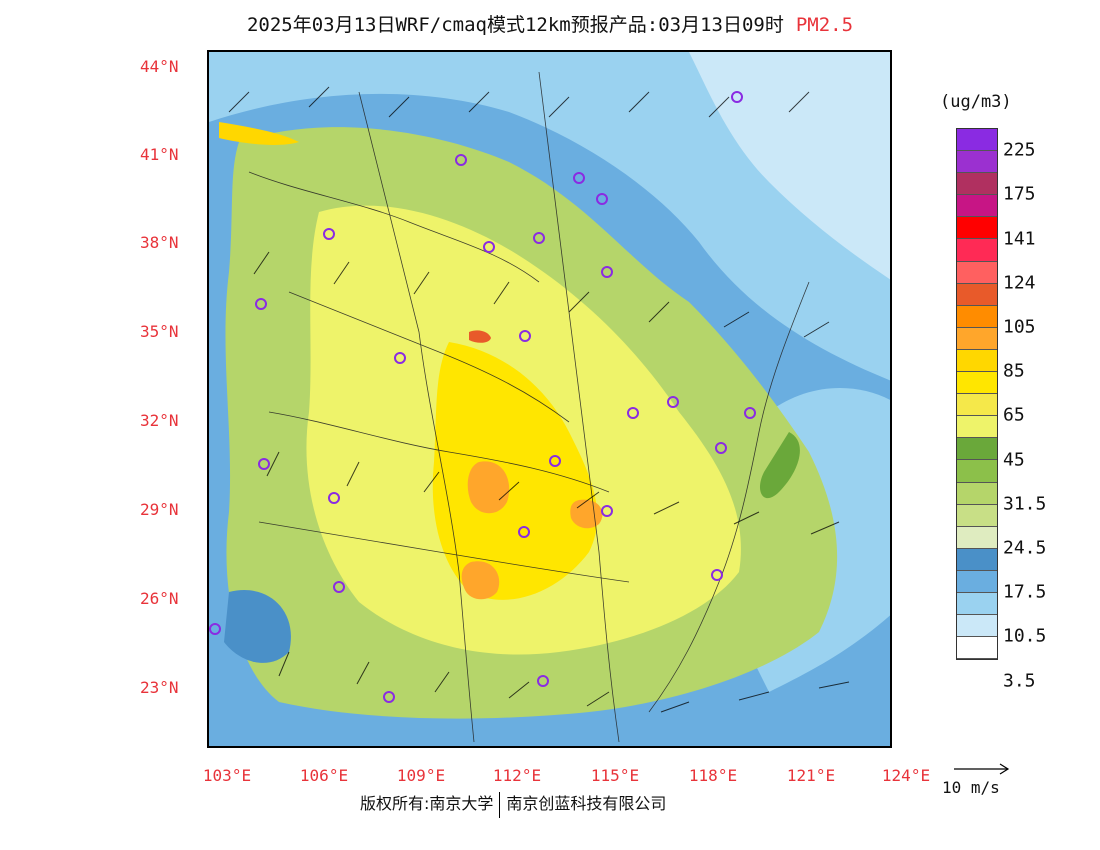 The image size is (1100, 850). Describe the element at coordinates (159, 154) in the screenshot. I see `lat-label-41: 41°N` at that location.